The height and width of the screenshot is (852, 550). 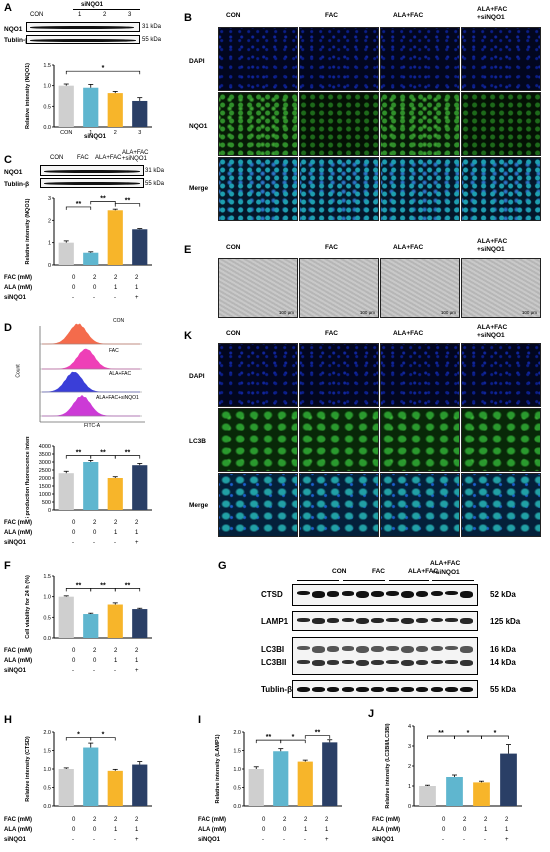 I want to click on c-kda31: 31 kDa, so click(x=155, y=171).